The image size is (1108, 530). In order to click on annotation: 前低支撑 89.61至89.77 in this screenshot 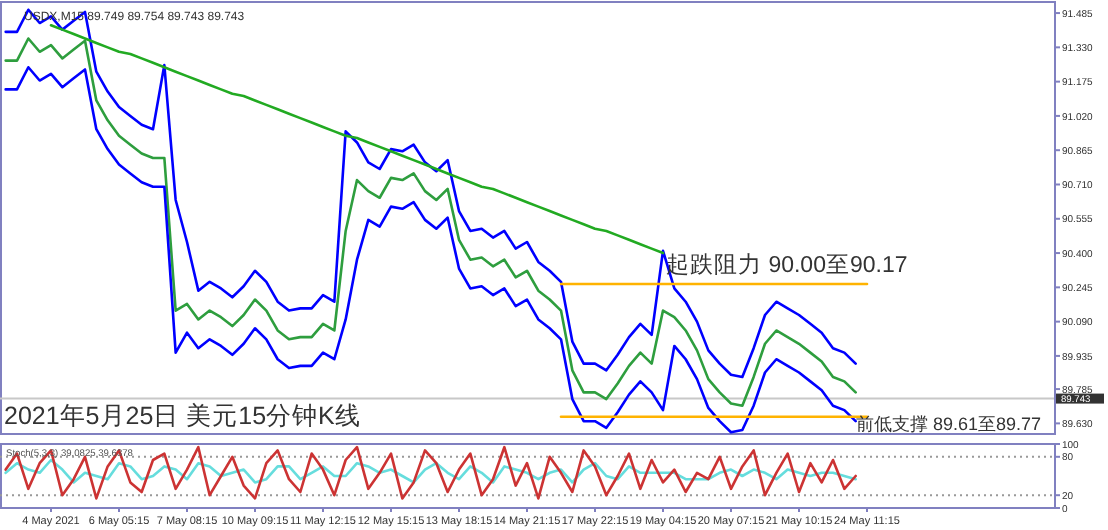, I will do `click(949, 424)`.